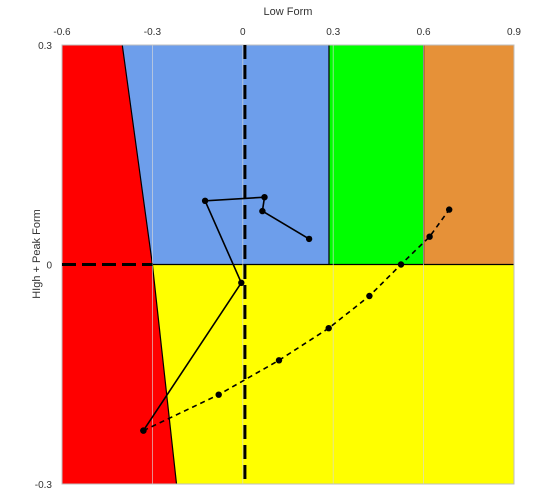 The width and height of the screenshot is (534, 499). Describe the element at coordinates (468, 155) in the screenshot. I see `region-orange` at that location.